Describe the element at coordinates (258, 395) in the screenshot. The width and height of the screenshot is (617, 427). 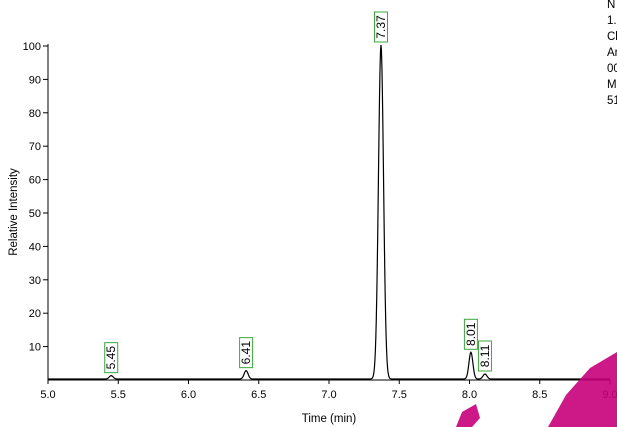
I see `x-tick-label: 6.5` at that location.